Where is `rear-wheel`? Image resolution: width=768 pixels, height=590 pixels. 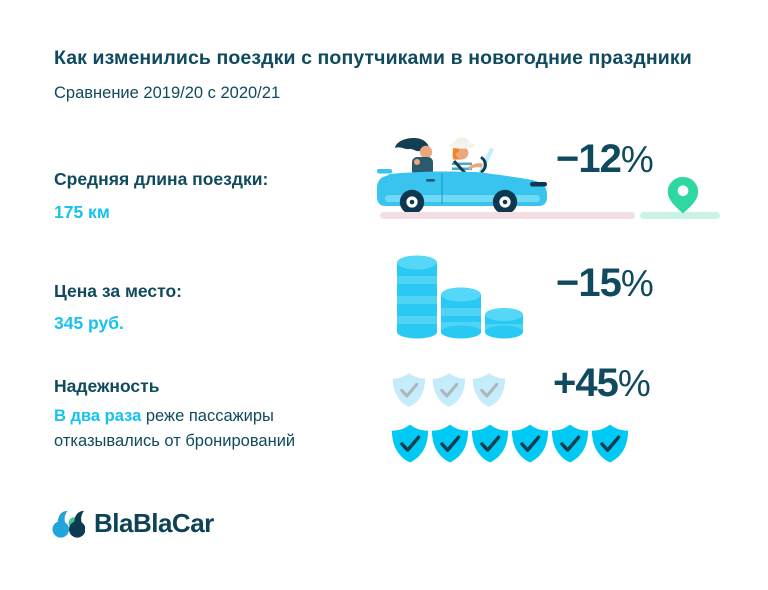 rear-wheel is located at coordinates (412, 202).